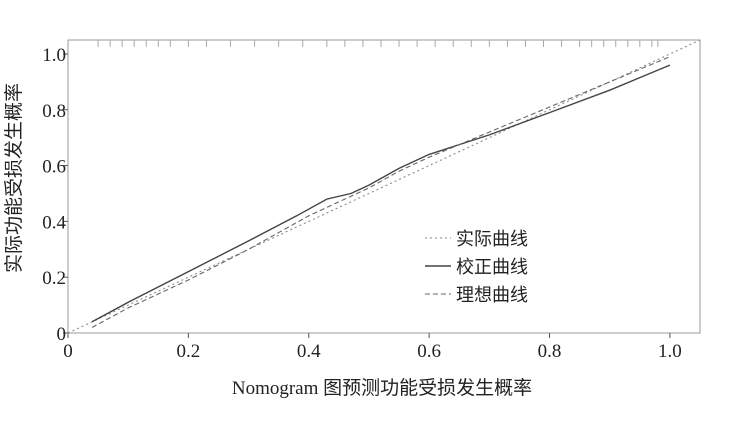 This screenshot has width=732, height=431. Describe the element at coordinates (492, 239) in the screenshot. I see `legend-label: 实际曲线` at that location.